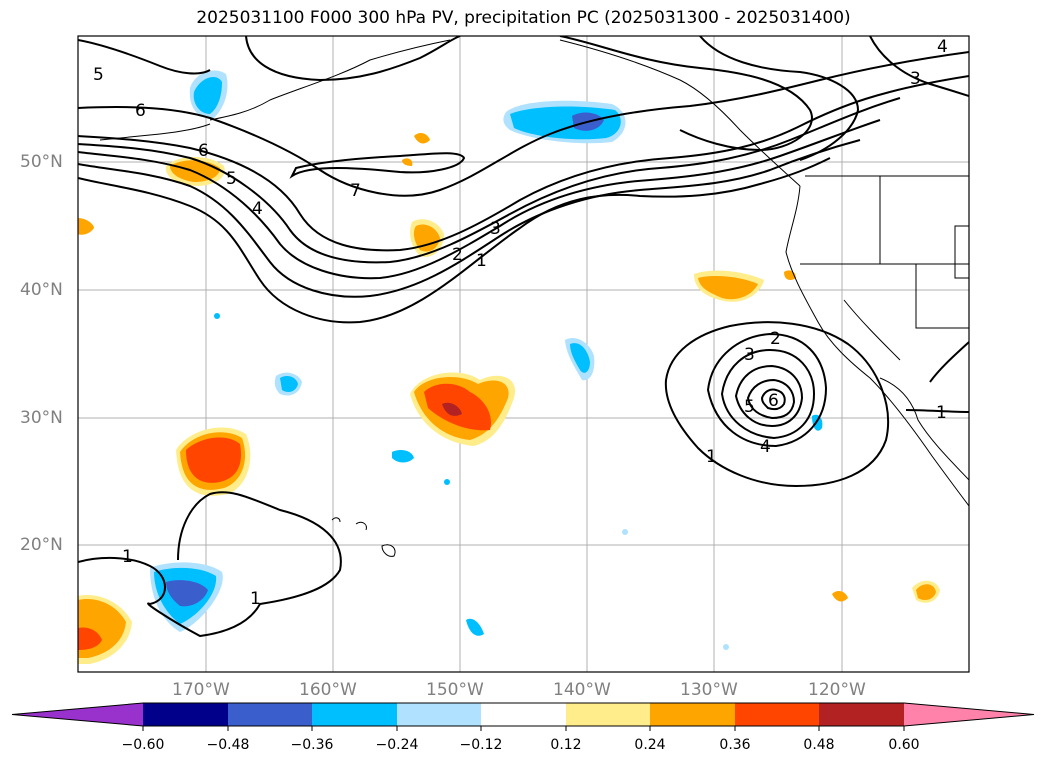  I want to click on lon-label-140w: 140°W, so click(582, 690).